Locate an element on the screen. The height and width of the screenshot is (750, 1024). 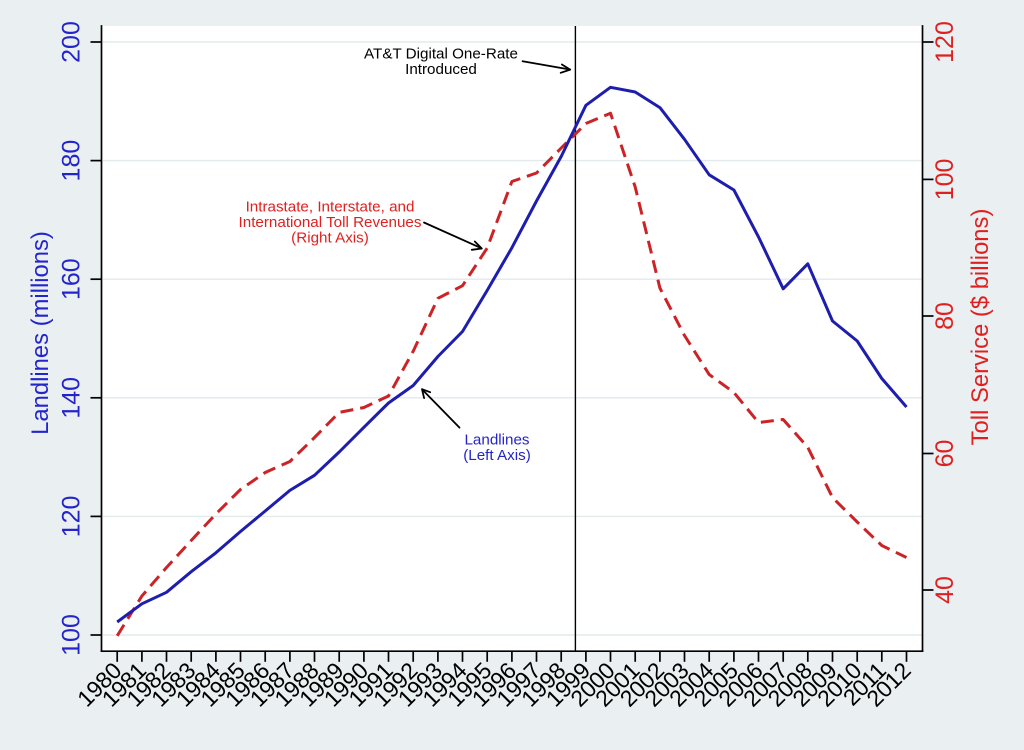
svg-text: (Left Axis) is located at coordinates (497, 455).